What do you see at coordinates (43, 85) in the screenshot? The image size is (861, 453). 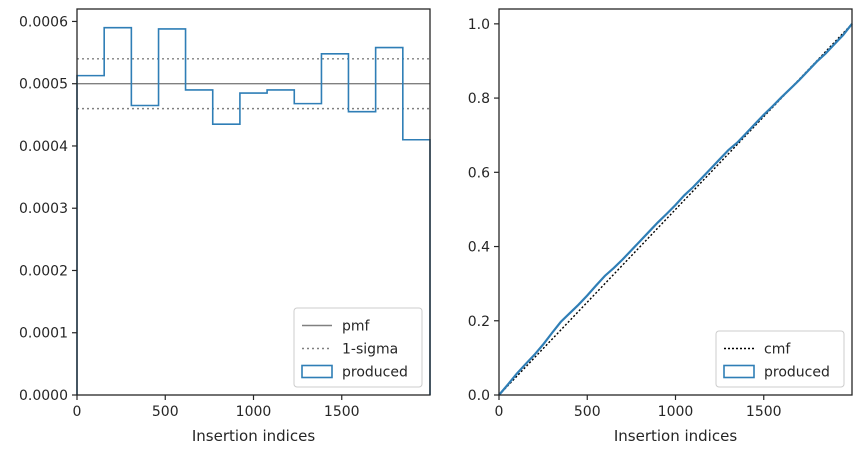 I see `y-tick-label: 0.0005` at bounding box center [43, 85].